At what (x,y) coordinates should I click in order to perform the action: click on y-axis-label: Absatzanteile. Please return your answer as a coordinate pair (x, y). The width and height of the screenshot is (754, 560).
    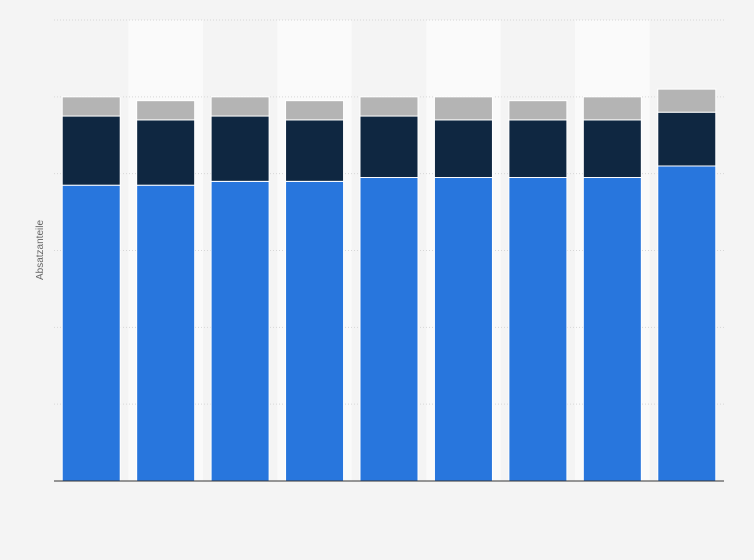
    Looking at the image, I should click on (40, 250).